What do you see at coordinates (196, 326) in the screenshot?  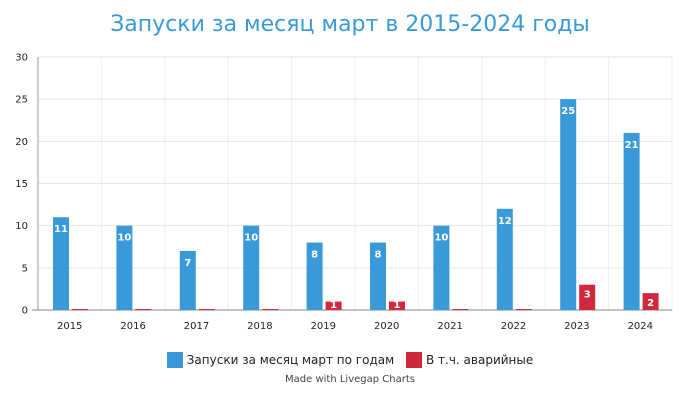 I see `x-tick-label: 2017` at bounding box center [196, 326].